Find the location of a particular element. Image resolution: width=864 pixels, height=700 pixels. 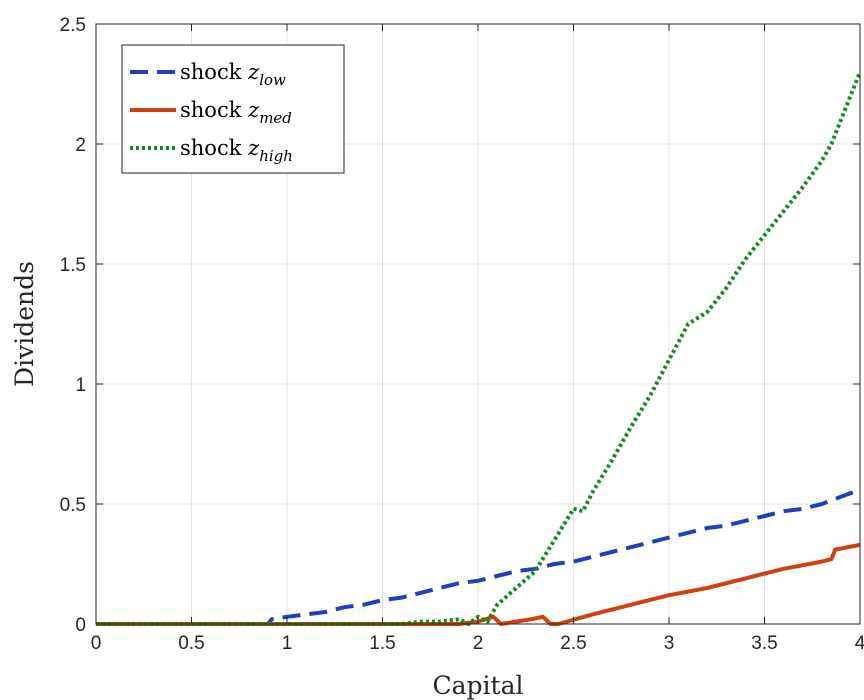

y-tick-label-4: 2 is located at coordinates (80, 145).